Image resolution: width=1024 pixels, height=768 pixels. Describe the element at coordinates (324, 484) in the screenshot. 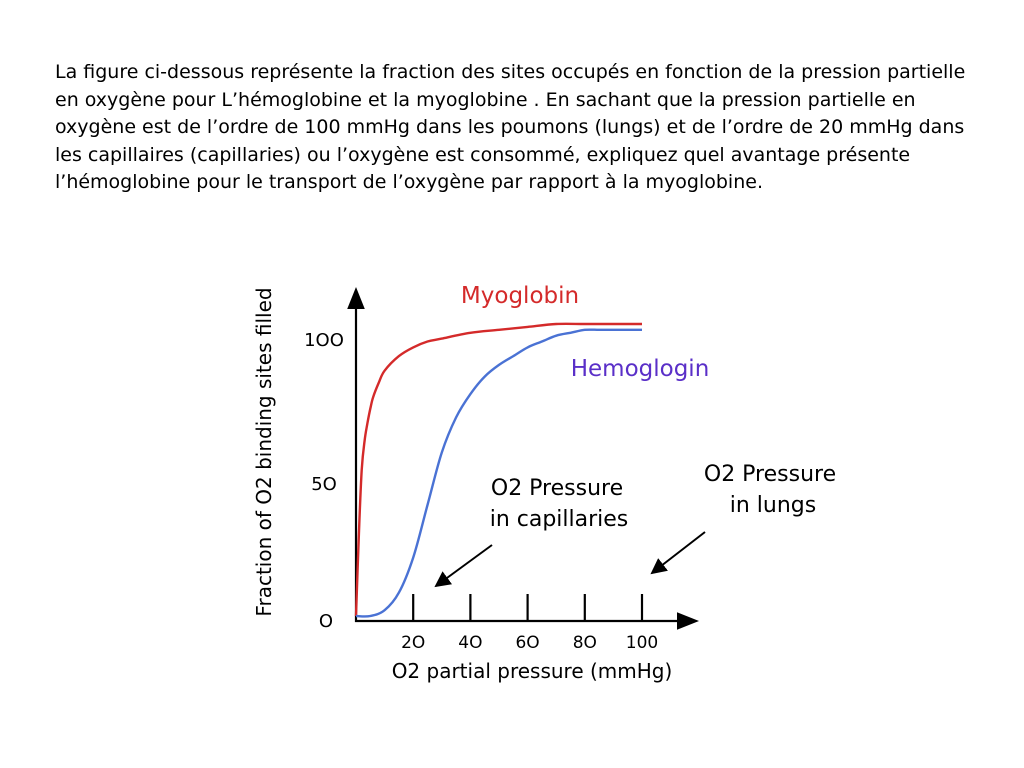

I see `y-tick-label-50: 5O` at that location.